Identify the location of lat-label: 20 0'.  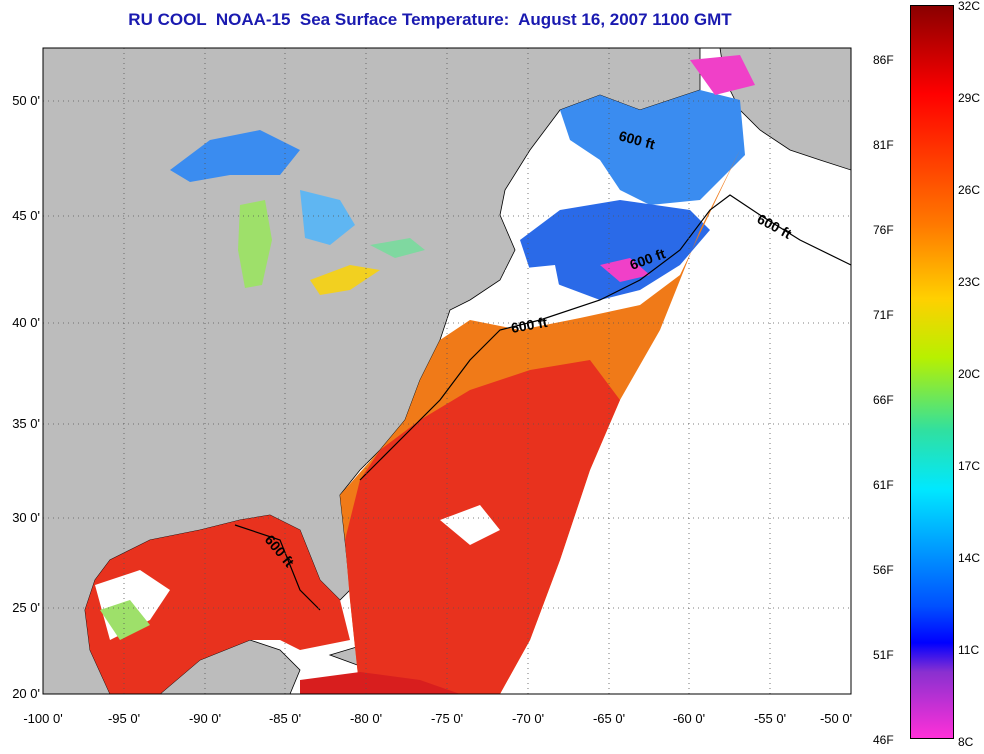
(26, 693).